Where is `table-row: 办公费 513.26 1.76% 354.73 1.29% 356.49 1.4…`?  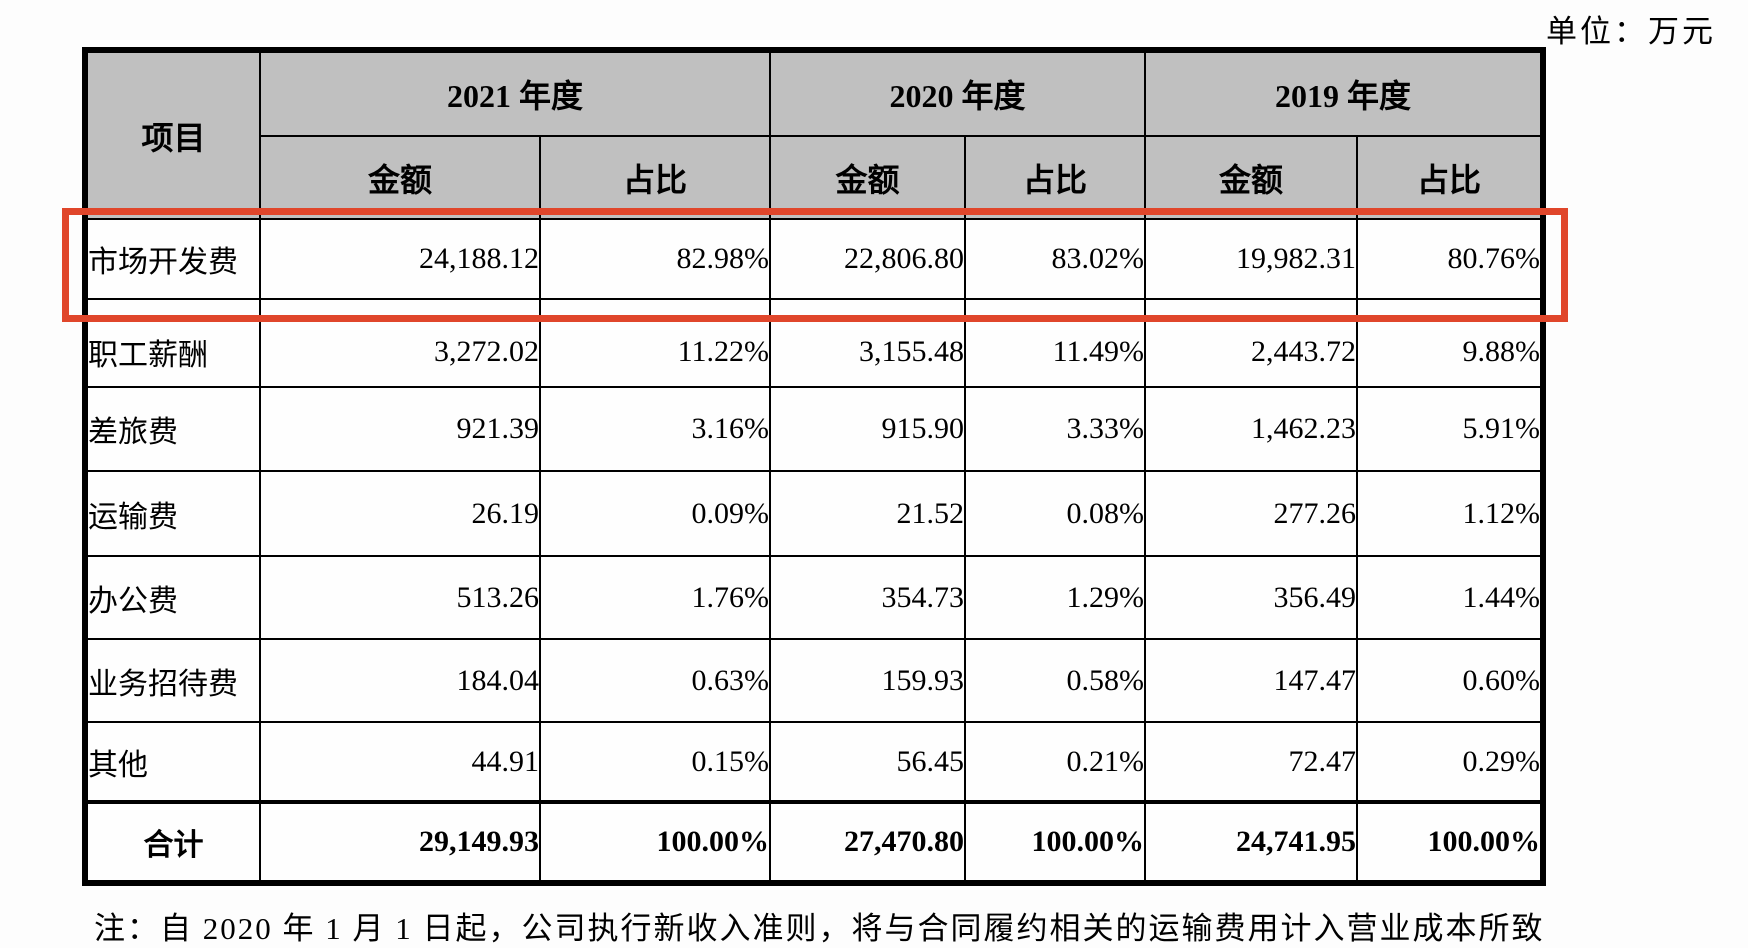
table-row: 办公费 513.26 1.76% 354.73 1.29% 356.49 1.4… is located at coordinates (814, 597).